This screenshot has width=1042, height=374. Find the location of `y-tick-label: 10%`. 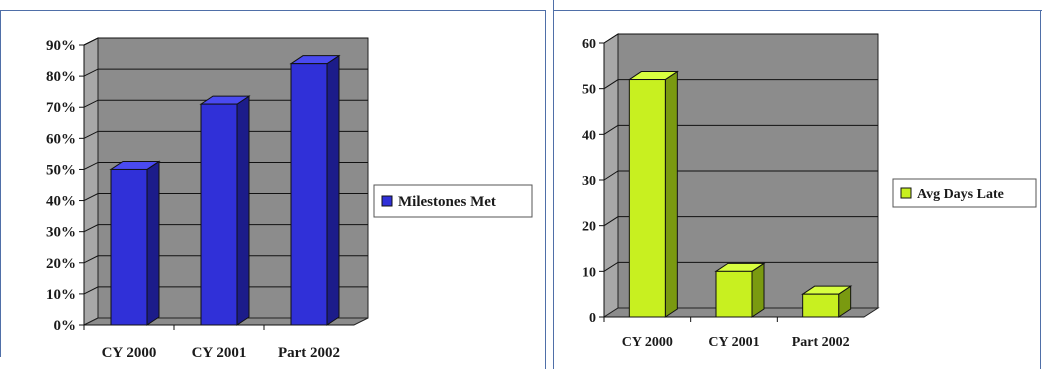

y-tick-label: 10% is located at coordinates (61, 295).